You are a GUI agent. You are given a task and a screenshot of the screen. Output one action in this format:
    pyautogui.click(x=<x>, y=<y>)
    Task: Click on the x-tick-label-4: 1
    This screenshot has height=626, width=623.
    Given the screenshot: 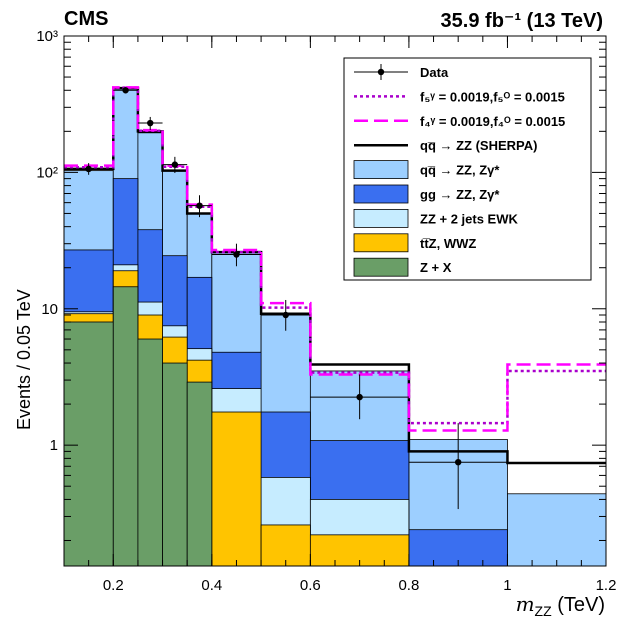 What is the action you would take?
    pyautogui.click(x=507, y=585)
    